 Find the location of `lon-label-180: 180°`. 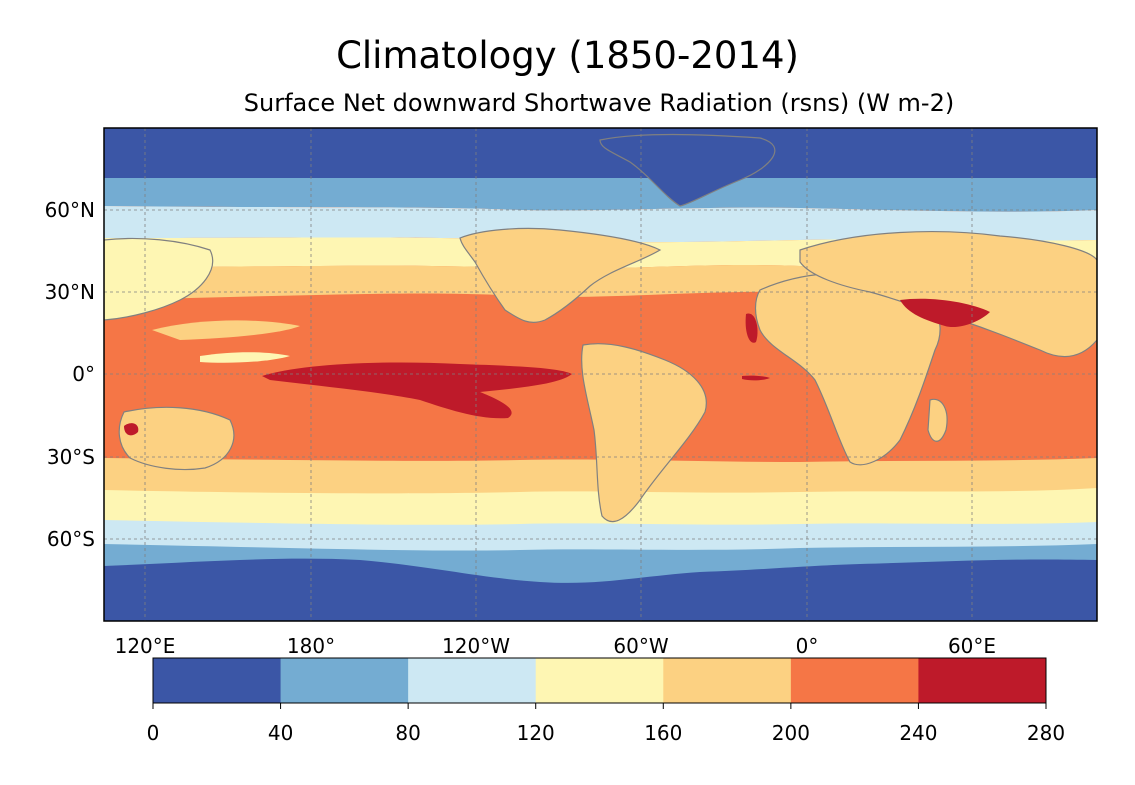

lon-label-180: 180° is located at coordinates (311, 646).